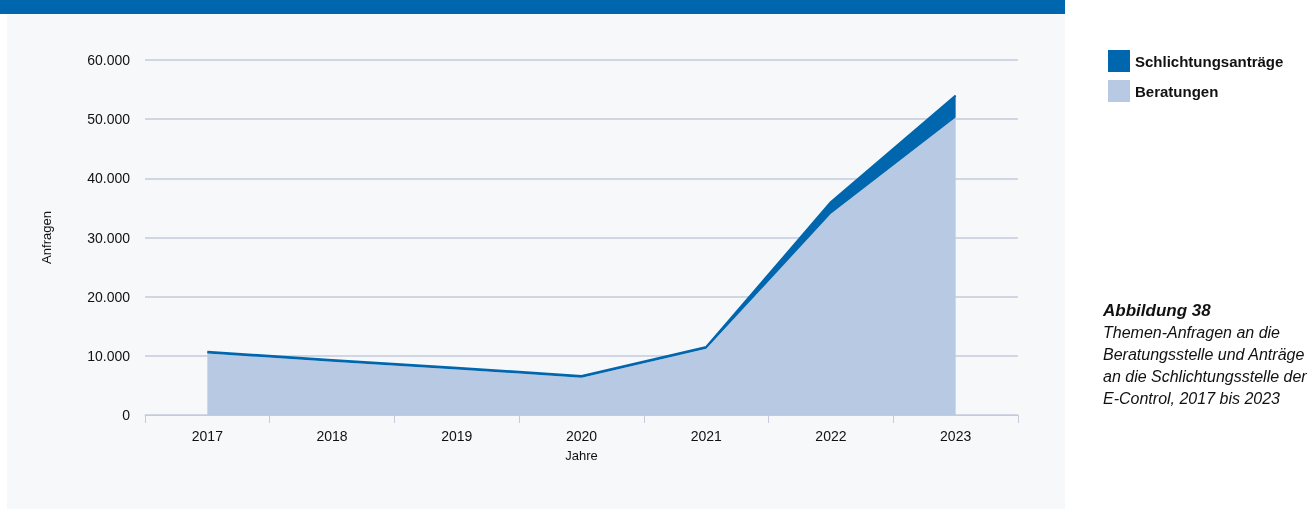 The width and height of the screenshot is (1316, 509). I want to click on legend-label: Schlichtungsanträge, so click(1209, 61).